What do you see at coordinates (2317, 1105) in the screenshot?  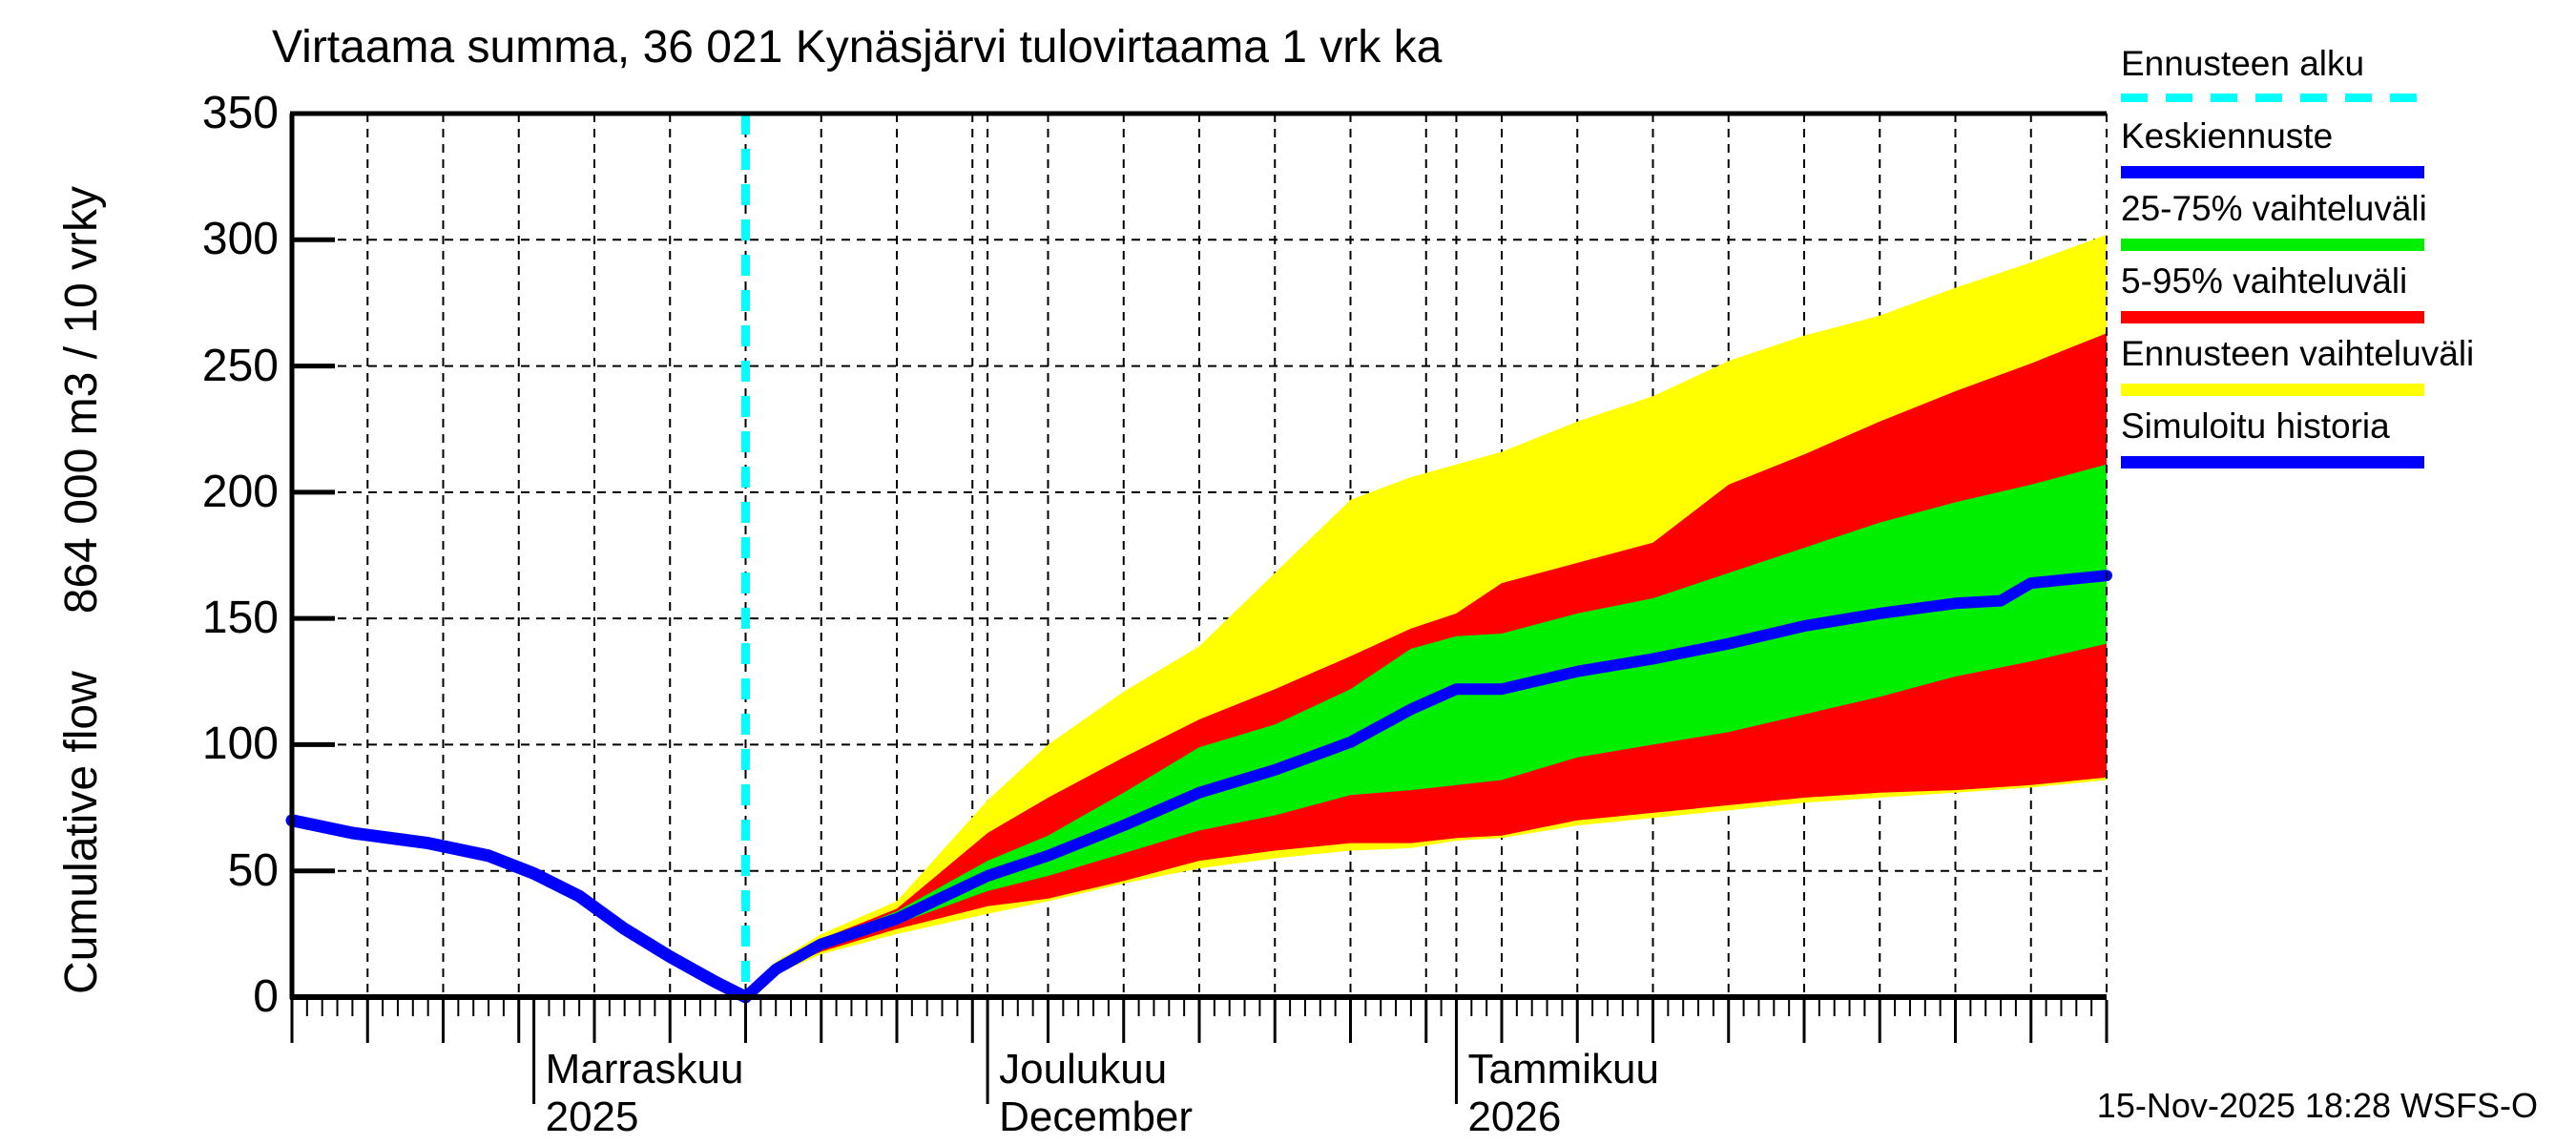 I see `datestamp: 15-Nov-2025 18:28 WSFS-O` at bounding box center [2317, 1105].